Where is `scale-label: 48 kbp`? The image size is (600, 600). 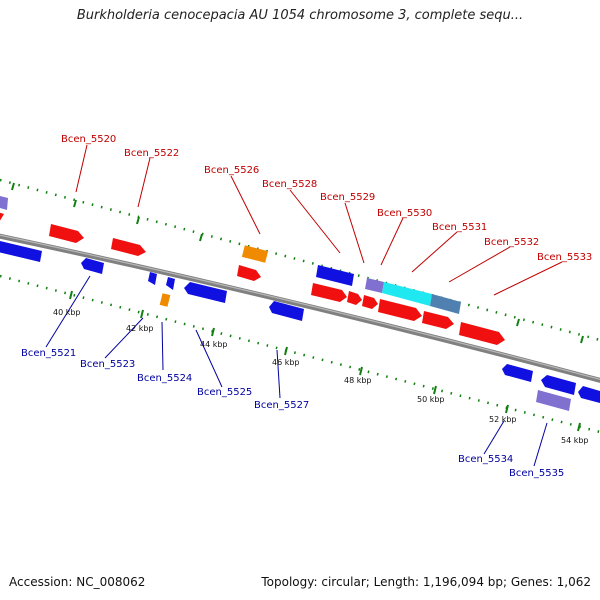 scale-label: 48 kbp is located at coordinates (358, 380).